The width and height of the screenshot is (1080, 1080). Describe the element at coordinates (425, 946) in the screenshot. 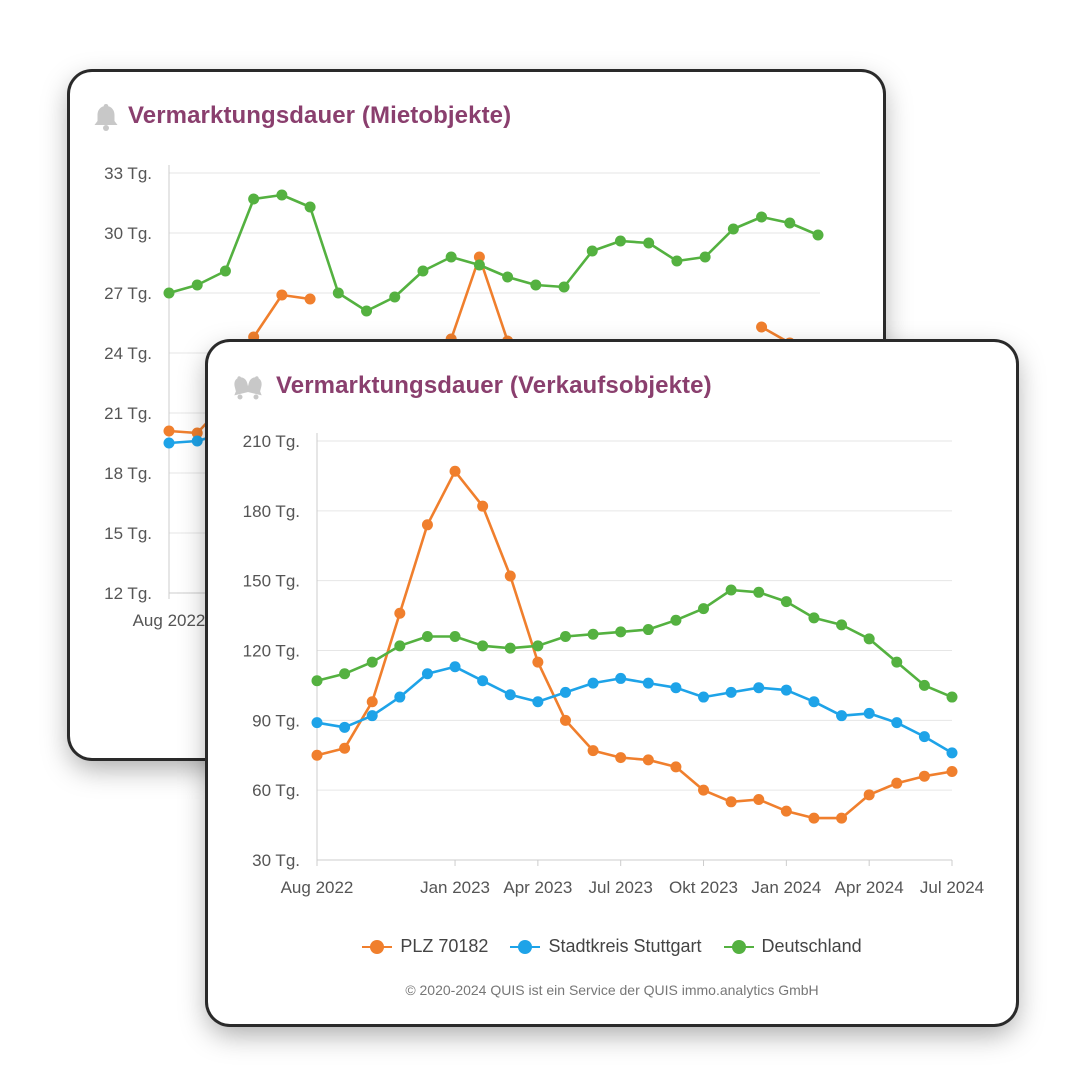

I see `legend-item-plz: PLZ 70182` at that location.